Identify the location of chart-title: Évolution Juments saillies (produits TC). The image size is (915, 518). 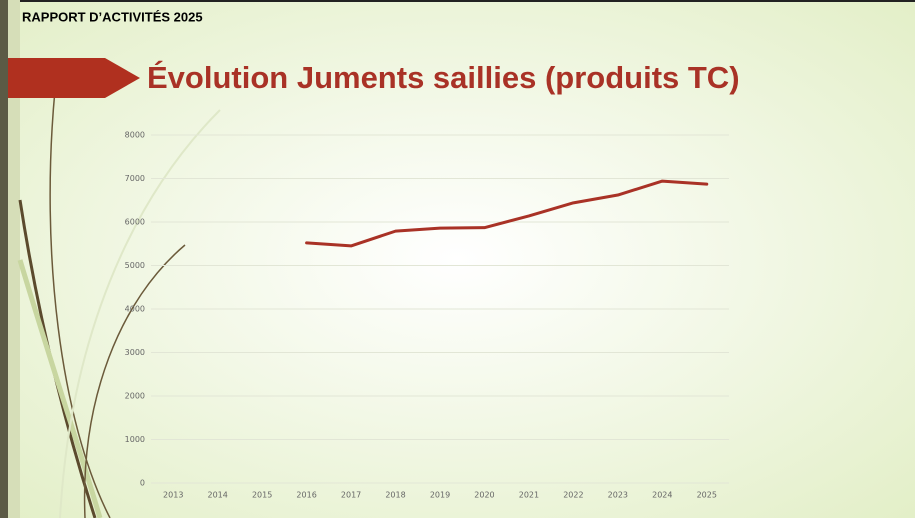
(443, 77).